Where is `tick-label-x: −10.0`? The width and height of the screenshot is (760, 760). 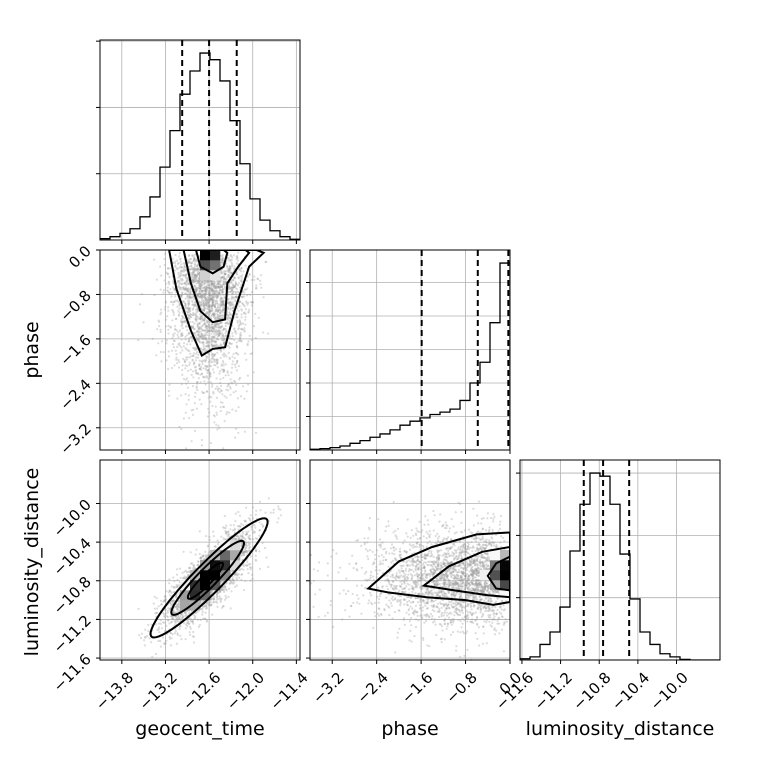 tick-label-x: −10.0 is located at coordinates (669, 691).